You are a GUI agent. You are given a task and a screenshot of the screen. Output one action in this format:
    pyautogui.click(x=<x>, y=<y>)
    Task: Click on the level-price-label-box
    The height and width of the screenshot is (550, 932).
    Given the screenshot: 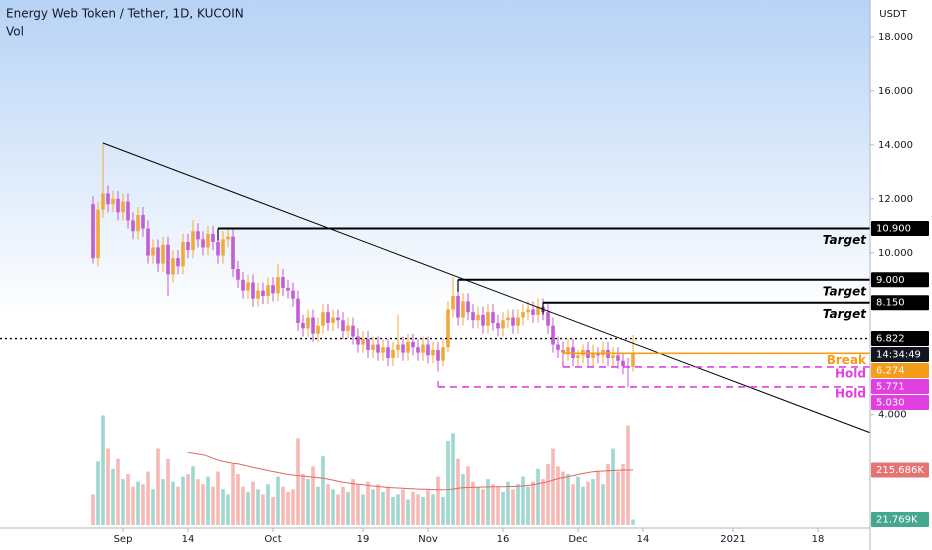 What is the action you would take?
    pyautogui.click(x=900, y=403)
    